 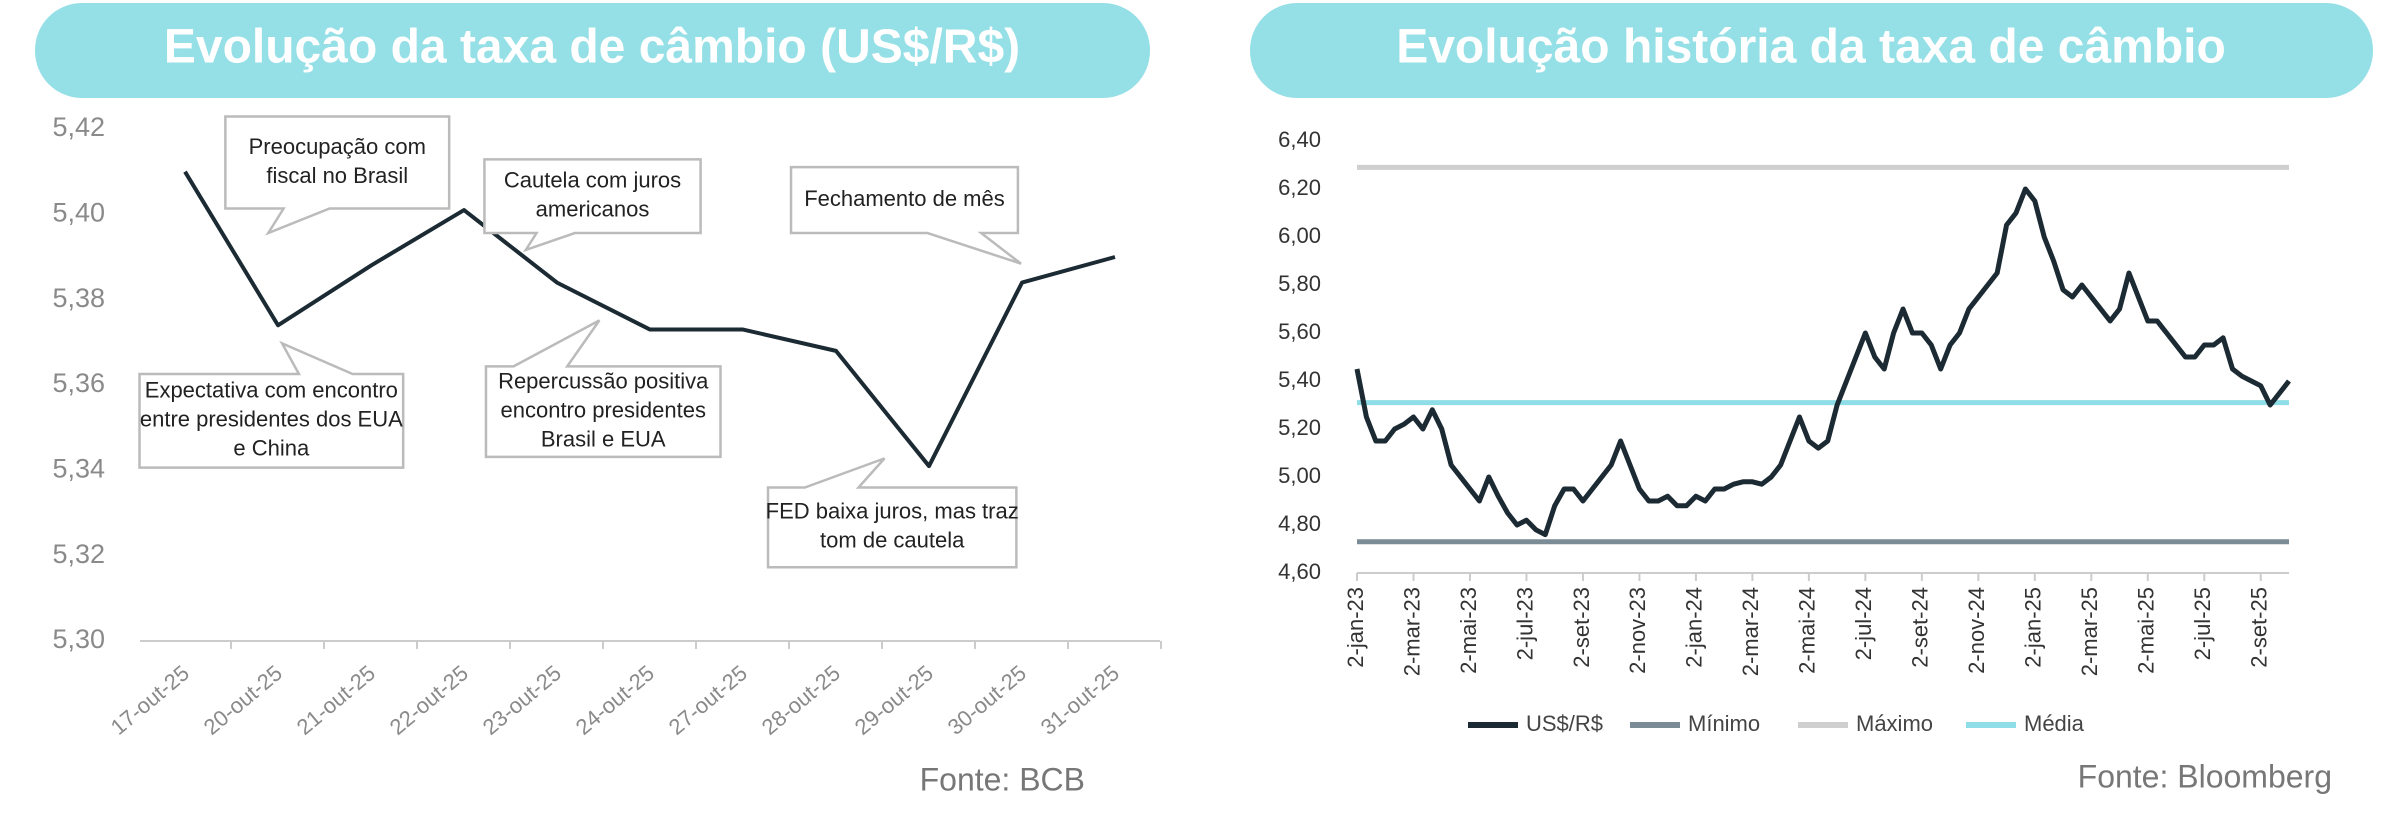 What do you see at coordinates (337, 146) in the screenshot?
I see `annotation: Preocupação com` at bounding box center [337, 146].